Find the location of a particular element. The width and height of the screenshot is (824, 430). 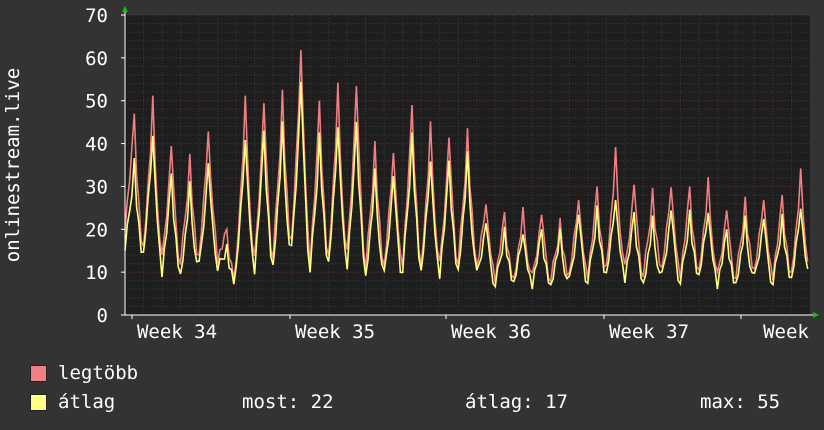

stat-now-value: 22 is located at coordinates (322, 402).